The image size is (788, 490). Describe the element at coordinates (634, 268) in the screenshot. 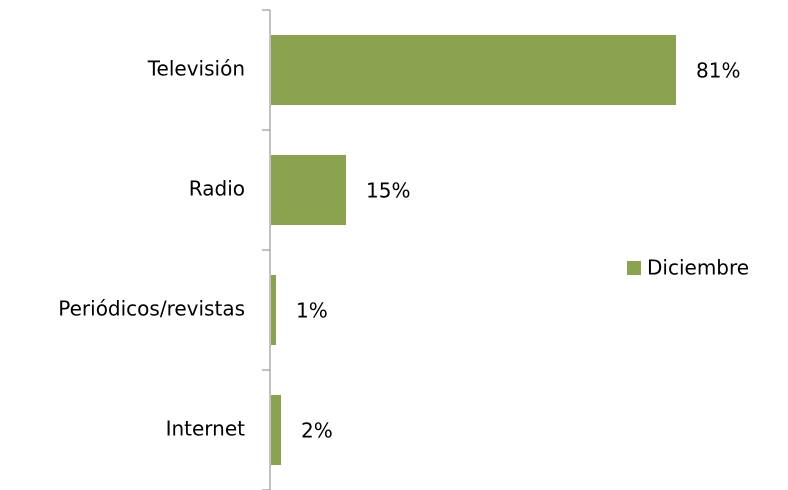

I see `legend-swatch` at that location.